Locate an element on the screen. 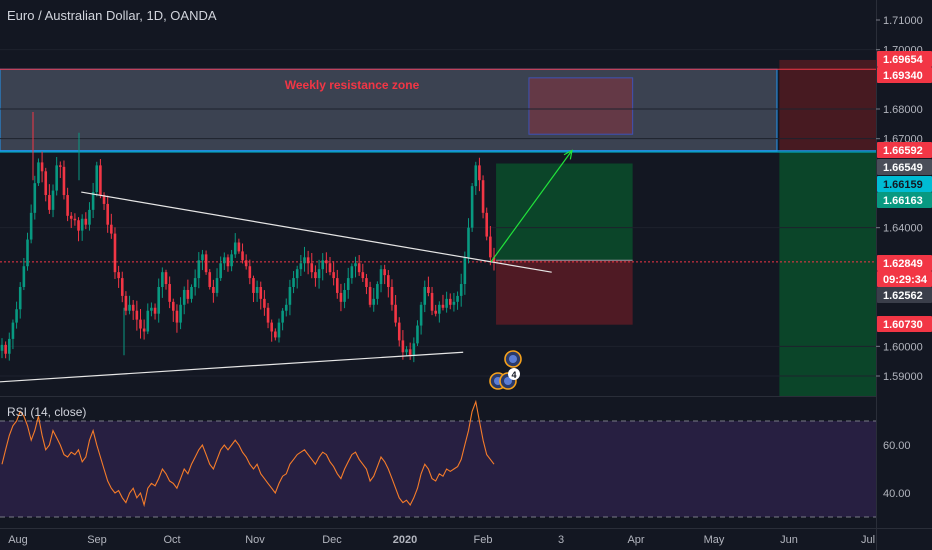 The image size is (932, 550). price-label: 1.60730 is located at coordinates (904, 324).